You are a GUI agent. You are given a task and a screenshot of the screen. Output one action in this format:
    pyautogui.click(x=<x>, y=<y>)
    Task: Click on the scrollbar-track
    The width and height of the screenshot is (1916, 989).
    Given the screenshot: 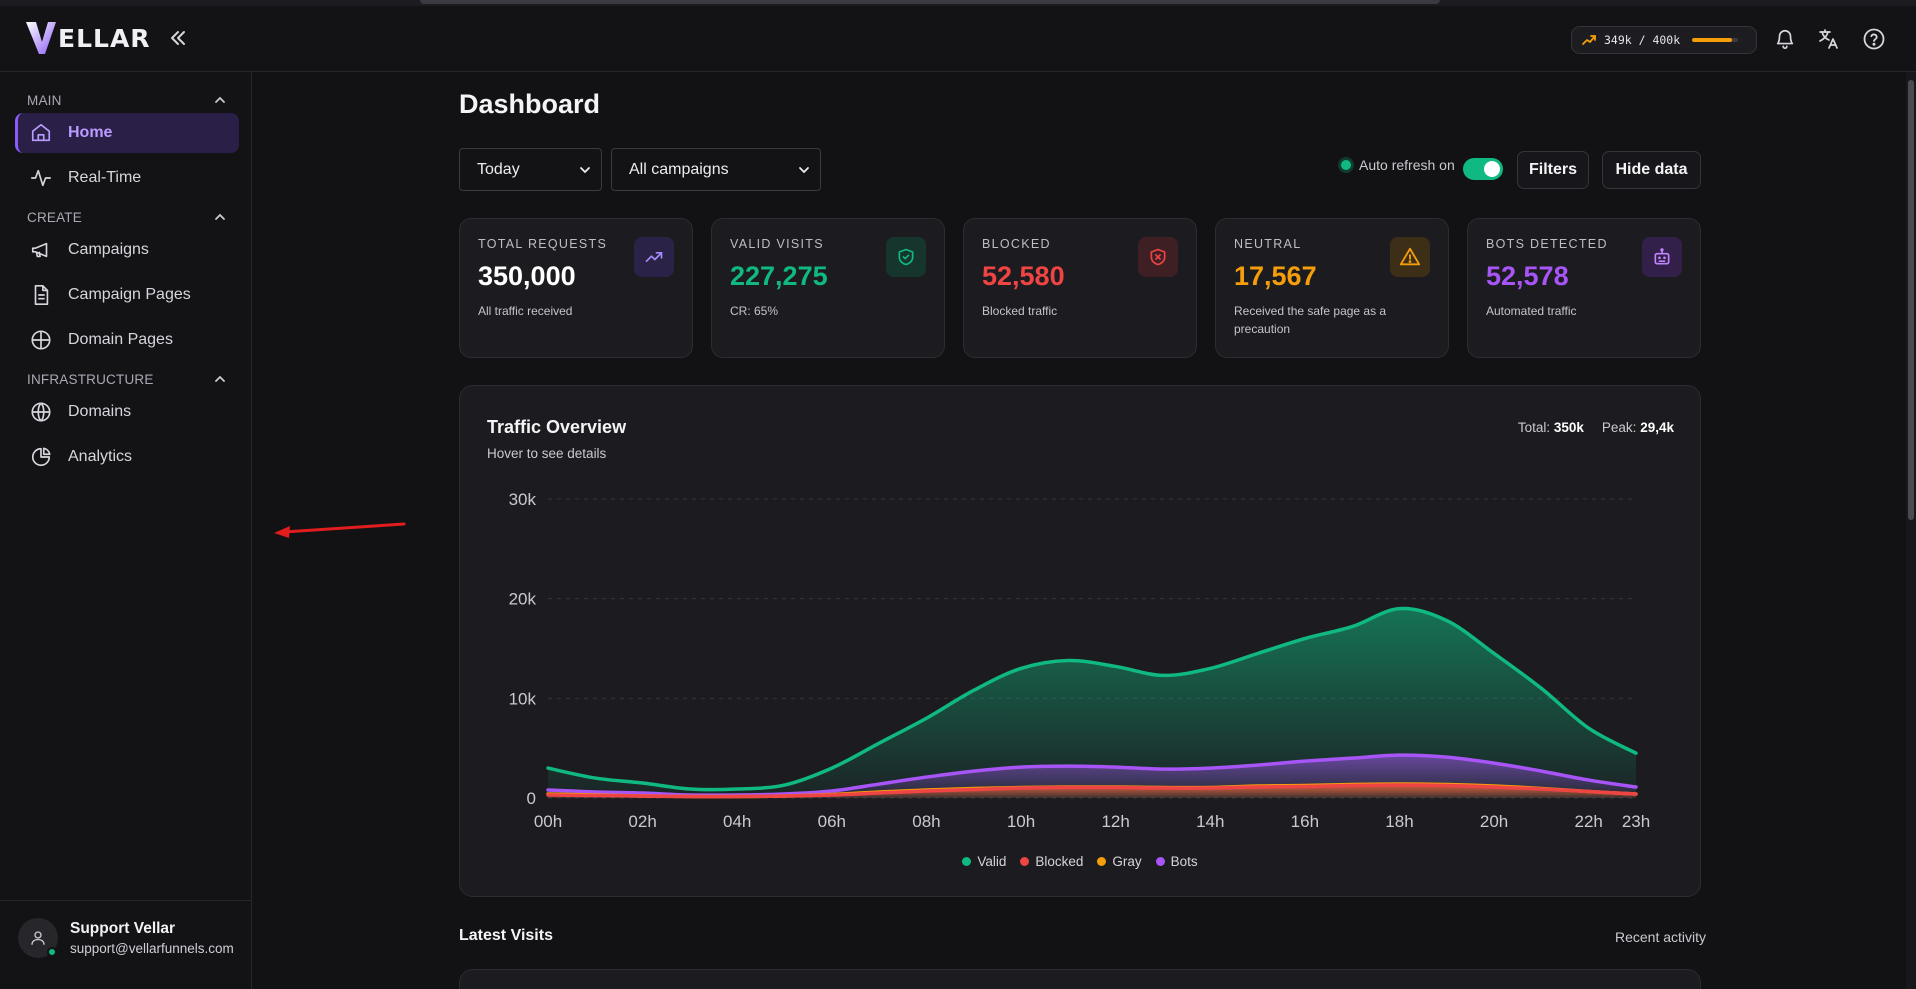 What is the action you would take?
    pyautogui.click(x=1911, y=530)
    